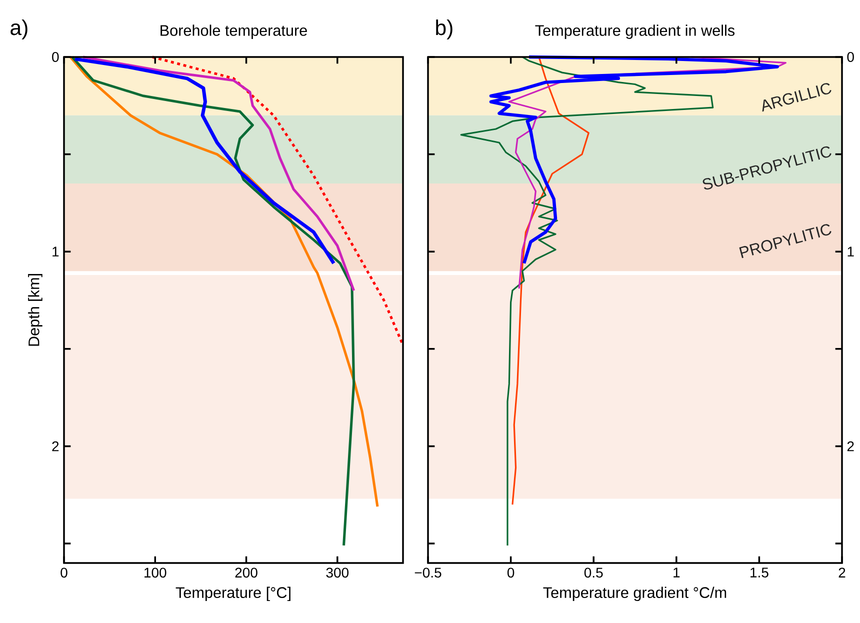 This screenshot has height=623, width=860. Describe the element at coordinates (428, 573) in the screenshot. I see `x-tick-label: −0.5` at that location.